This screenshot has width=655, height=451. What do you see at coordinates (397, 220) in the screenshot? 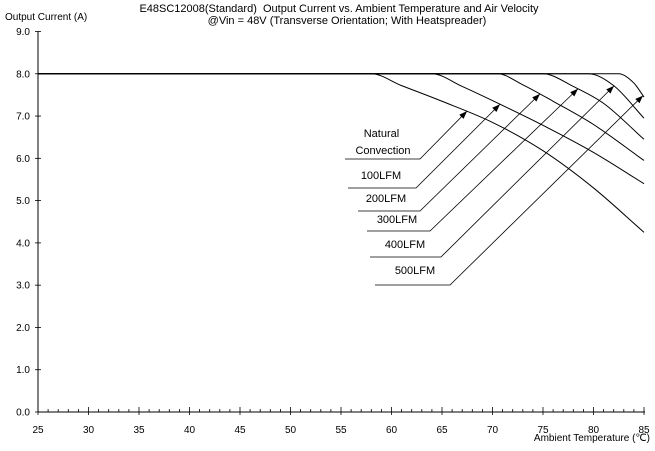
I see `series-label-300lfm: 300LFM` at bounding box center [397, 220].